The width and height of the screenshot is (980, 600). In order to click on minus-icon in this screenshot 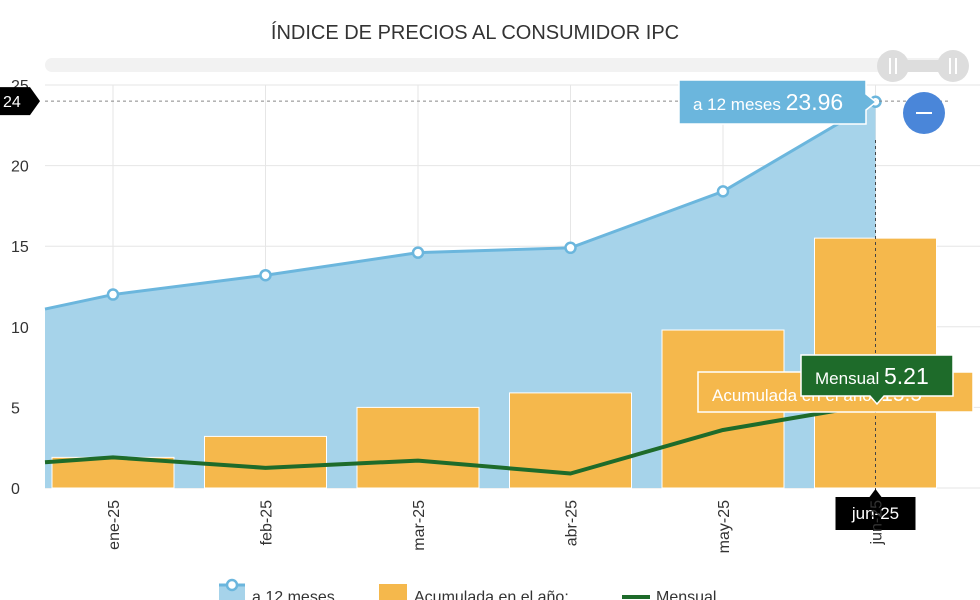, I will do `click(924, 113)`.